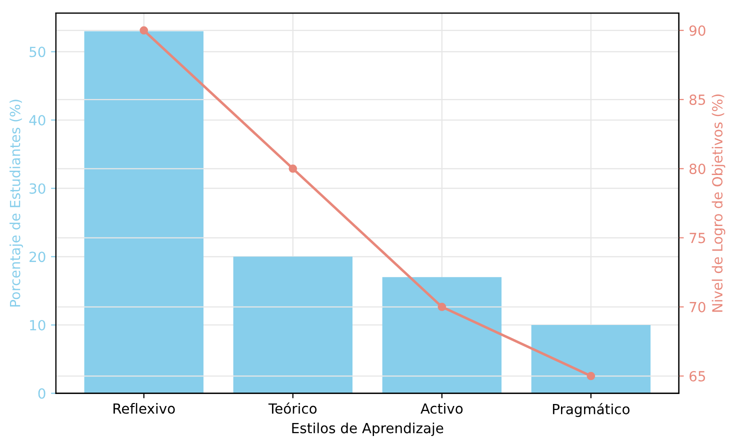 The height and width of the screenshot is (437, 746). I want to click on x-axis-title: Estilos de Aprendizaje, so click(368, 429).